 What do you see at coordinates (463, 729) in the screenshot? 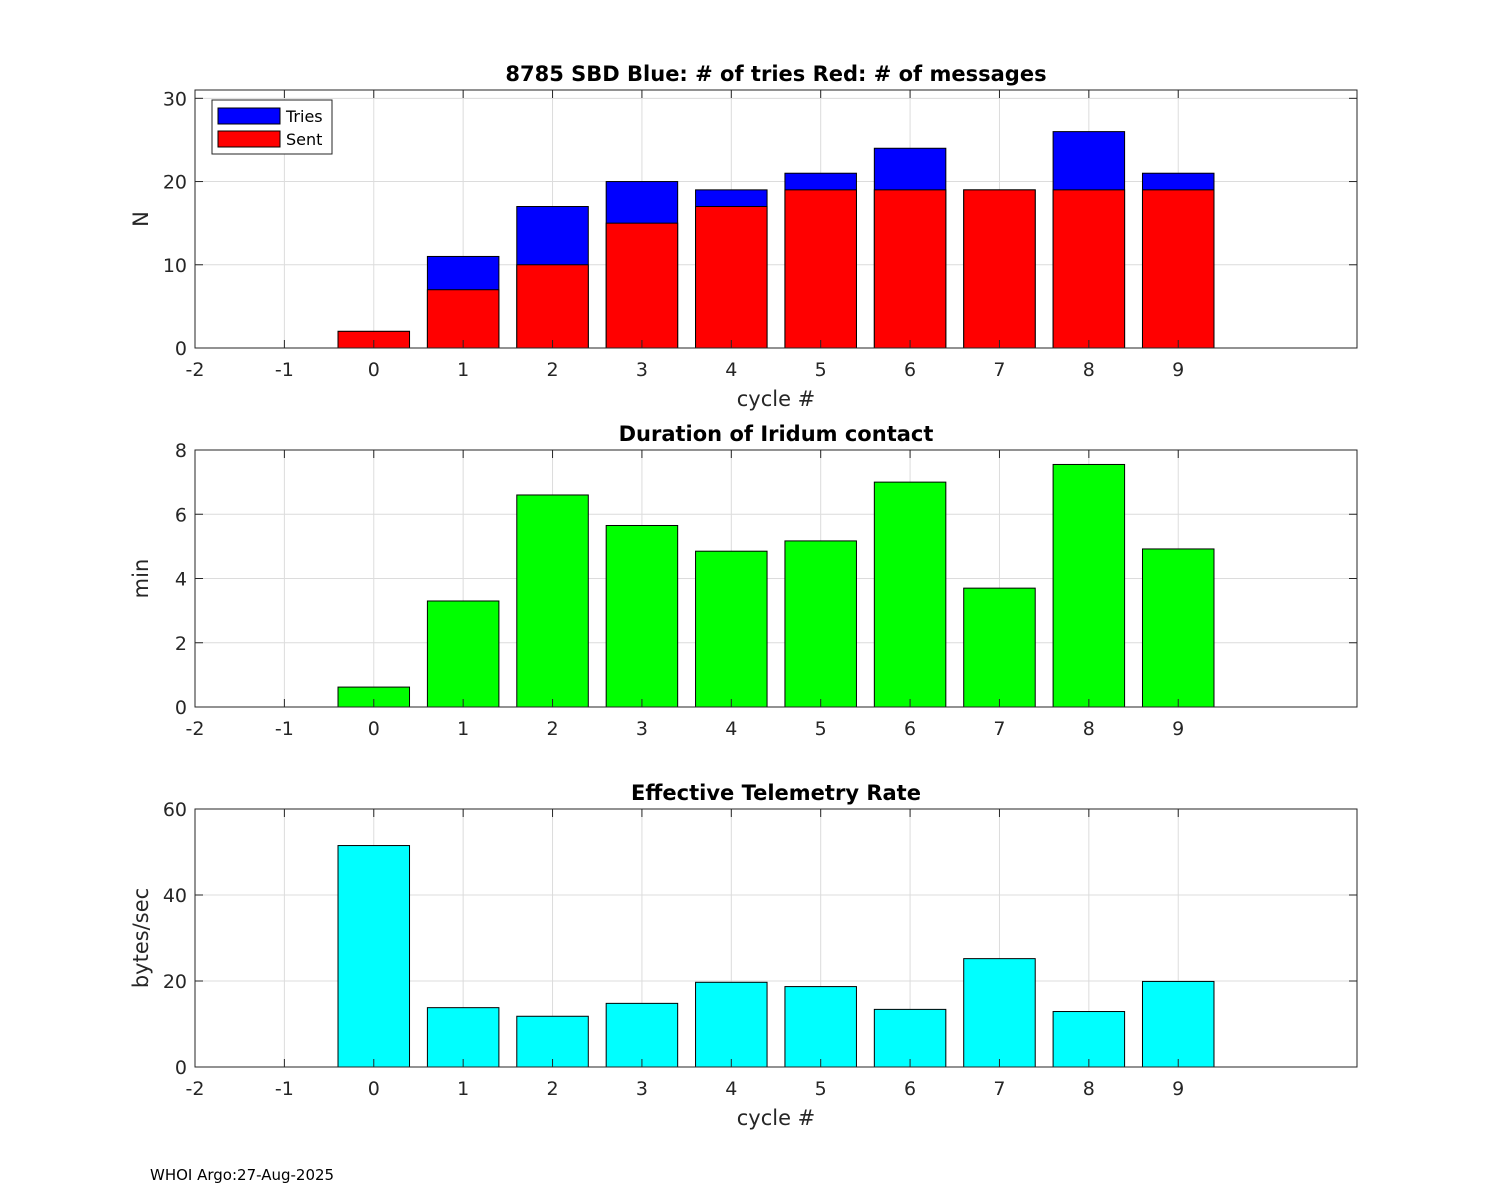
I see `panel2-xtick-label: 1` at bounding box center [463, 729].